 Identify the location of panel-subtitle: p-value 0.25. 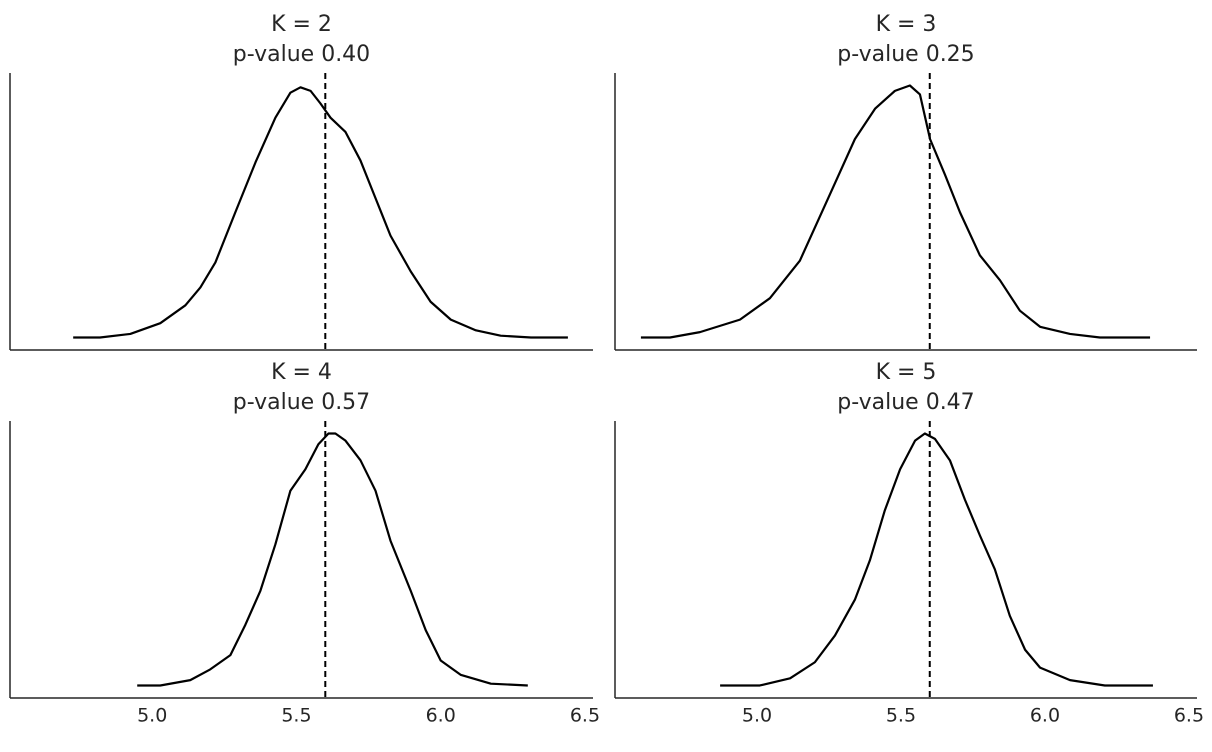
(905, 54).